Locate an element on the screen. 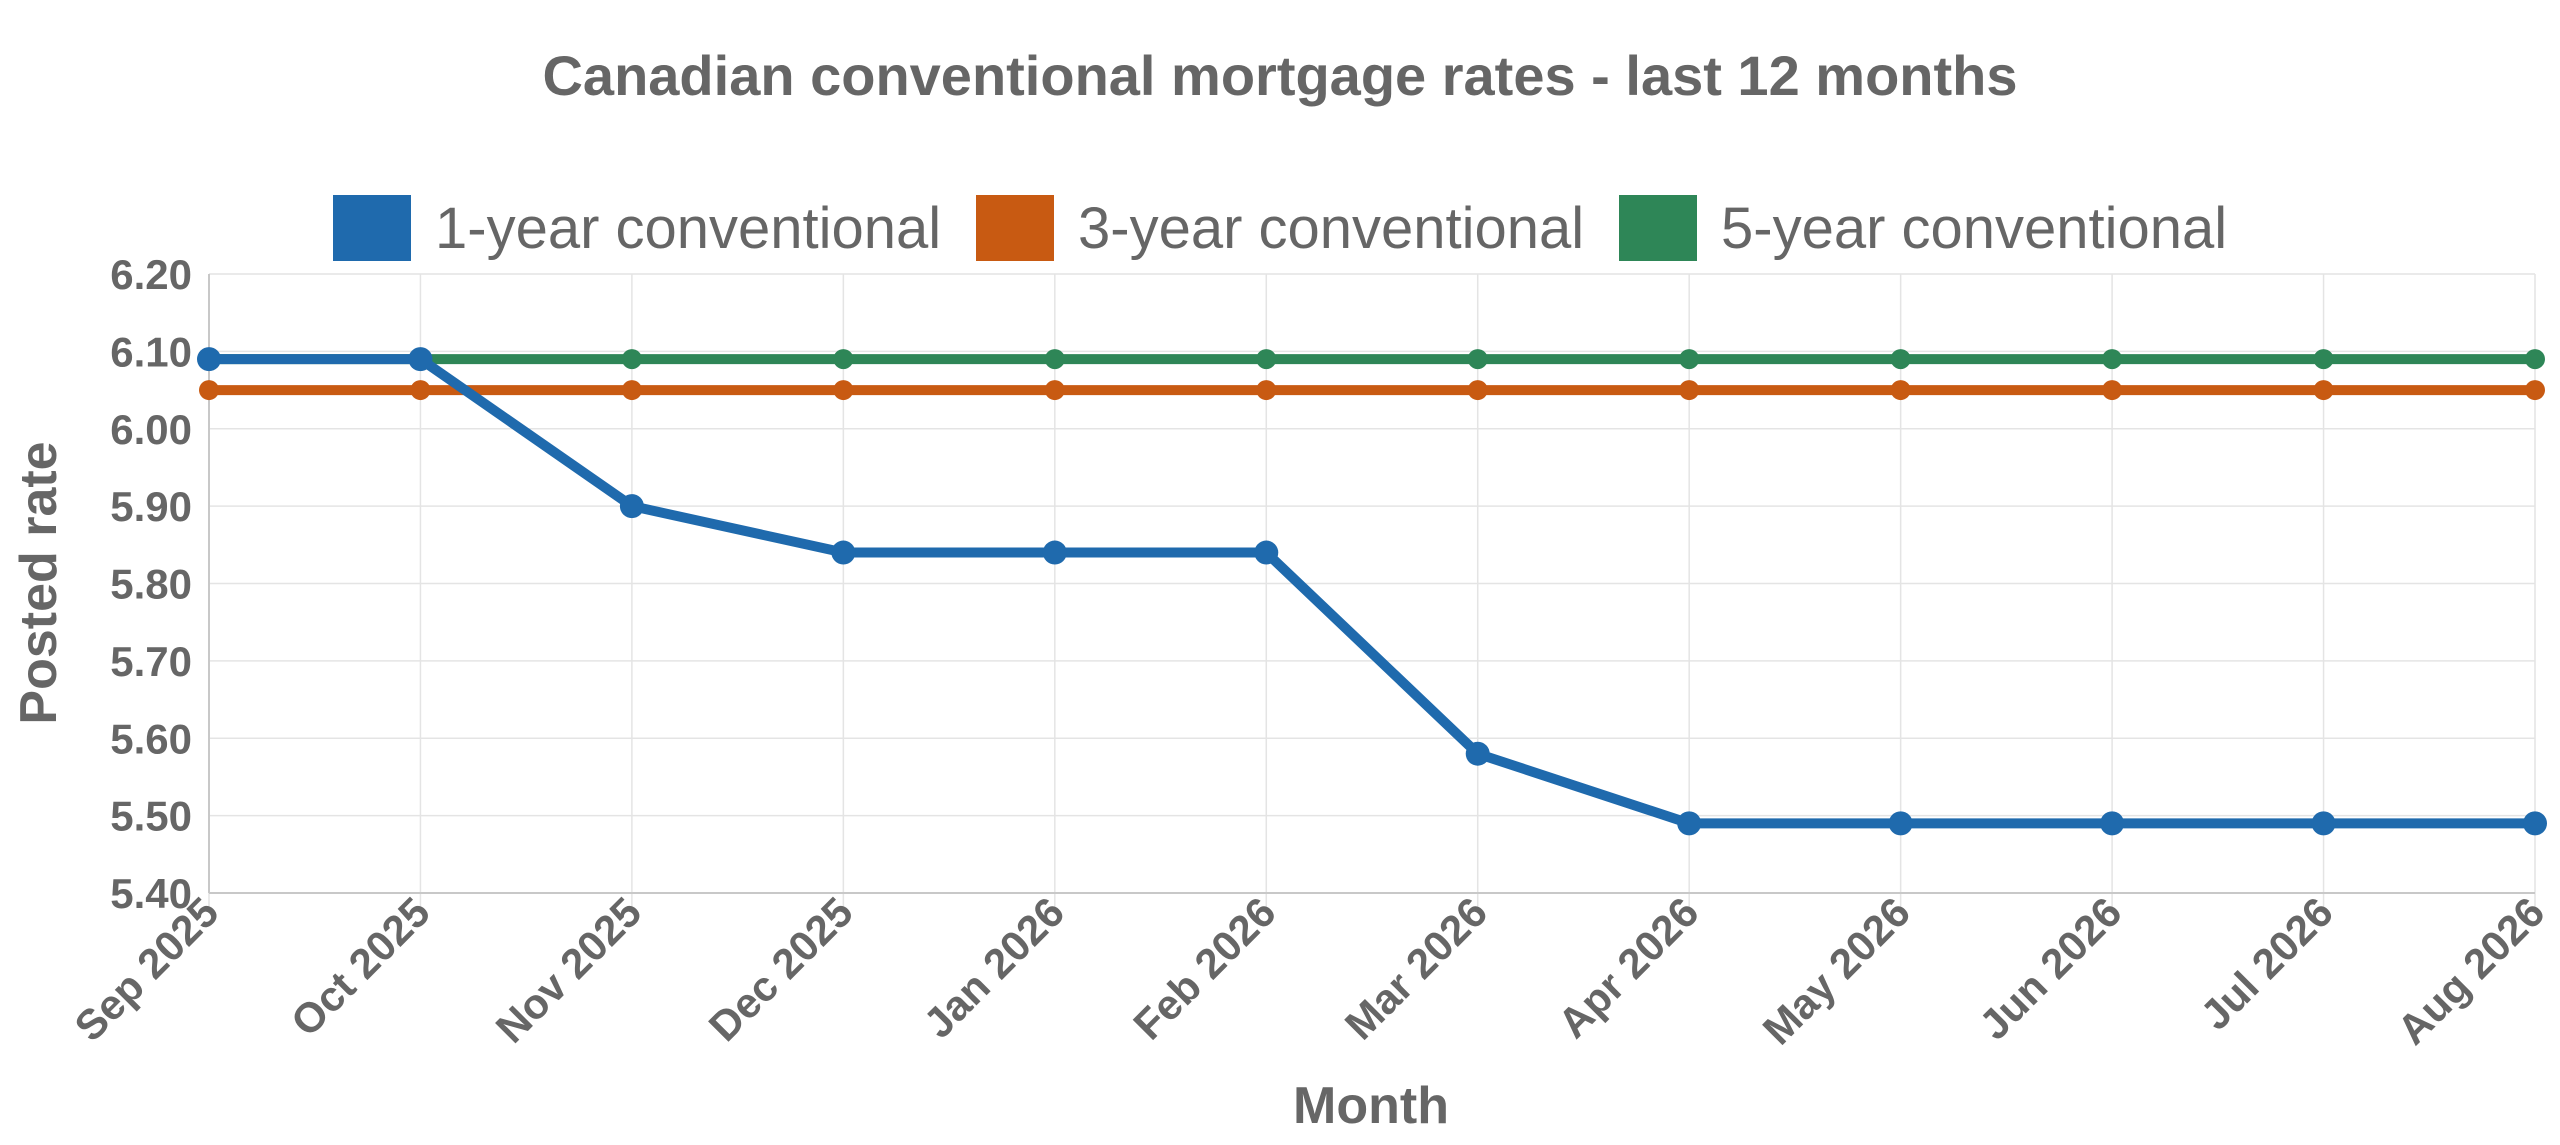 The height and width of the screenshot is (1145, 2560). x-tick-label: Jun 2026 is located at coordinates (2050, 968).